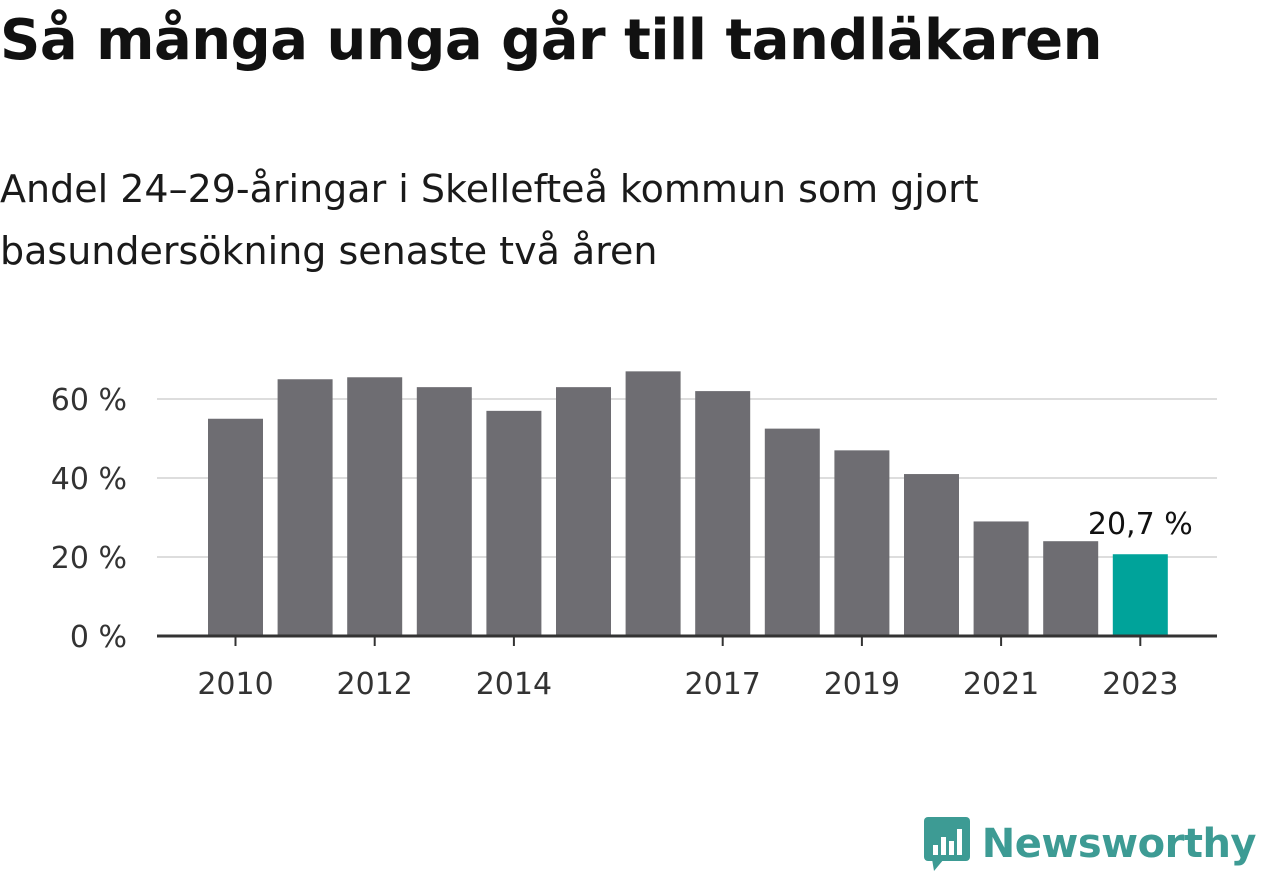 The height and width of the screenshot is (879, 1262). What do you see at coordinates (98, 637) in the screenshot?
I see `y-tick-label: 0 %` at bounding box center [98, 637].